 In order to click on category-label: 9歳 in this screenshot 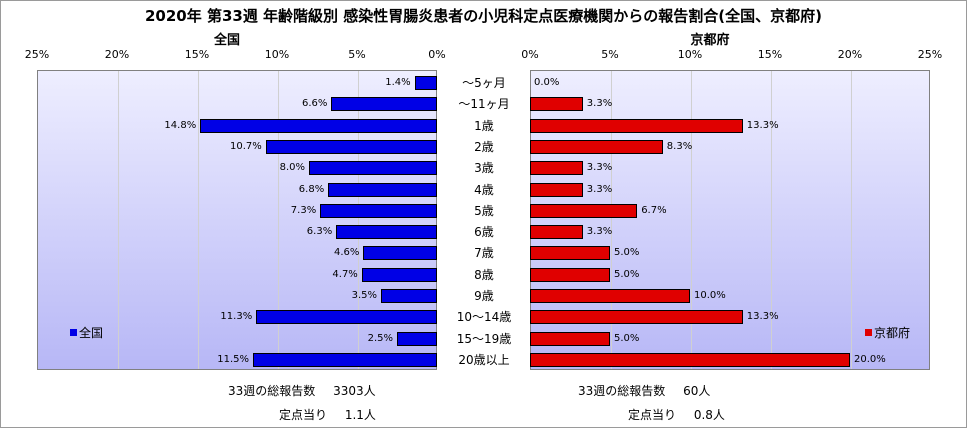, I will do `click(484, 296)`.